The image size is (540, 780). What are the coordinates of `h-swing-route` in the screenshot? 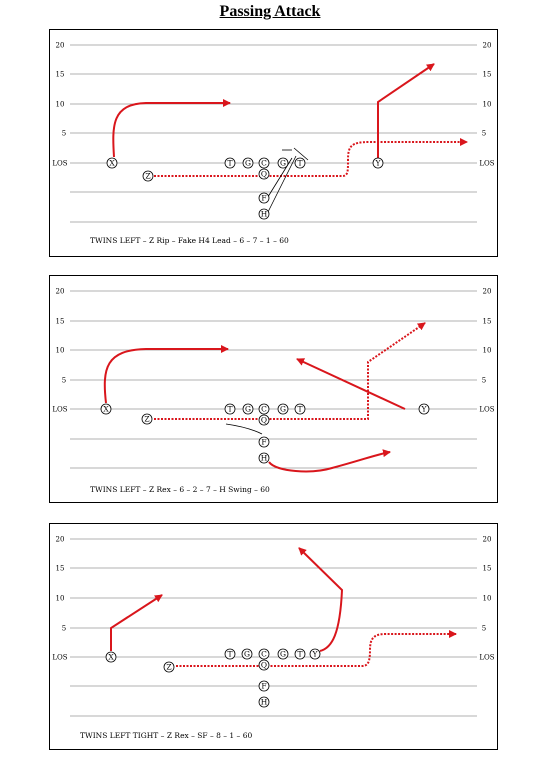 It's located at (329, 461).